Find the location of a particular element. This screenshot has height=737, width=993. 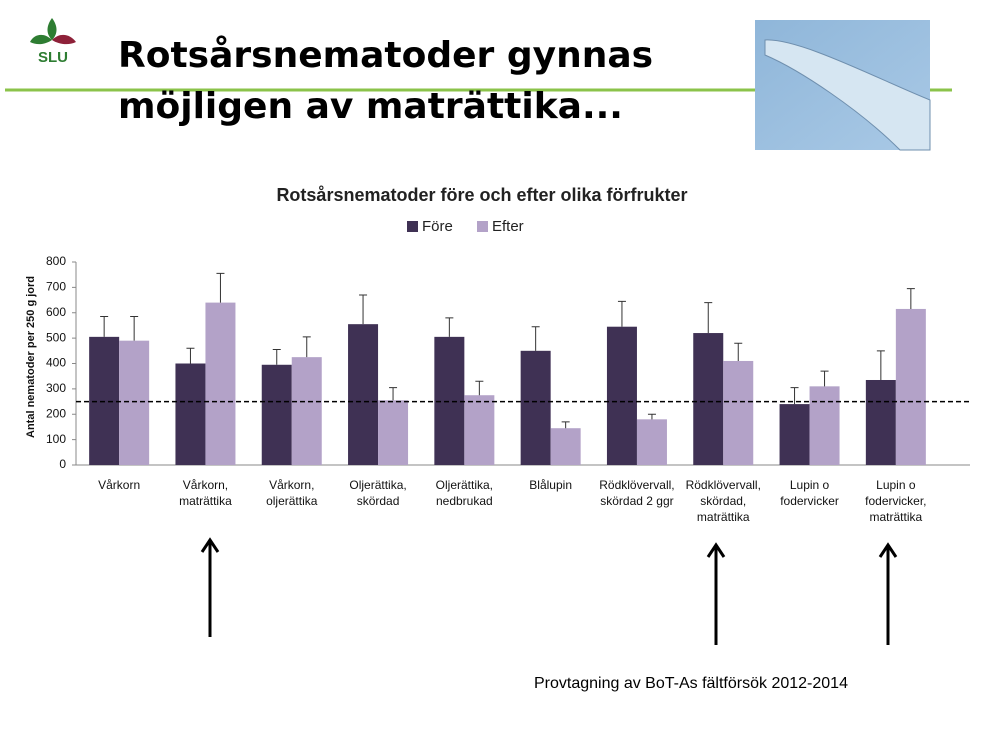

x-tick-label: Oljerättika, skördad is located at coordinates (377, 493).